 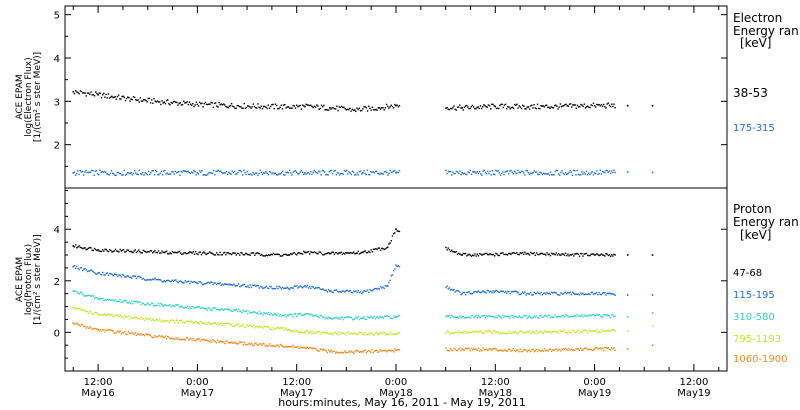 I want to click on legend-title: Energy ran, so click(x=766, y=31).